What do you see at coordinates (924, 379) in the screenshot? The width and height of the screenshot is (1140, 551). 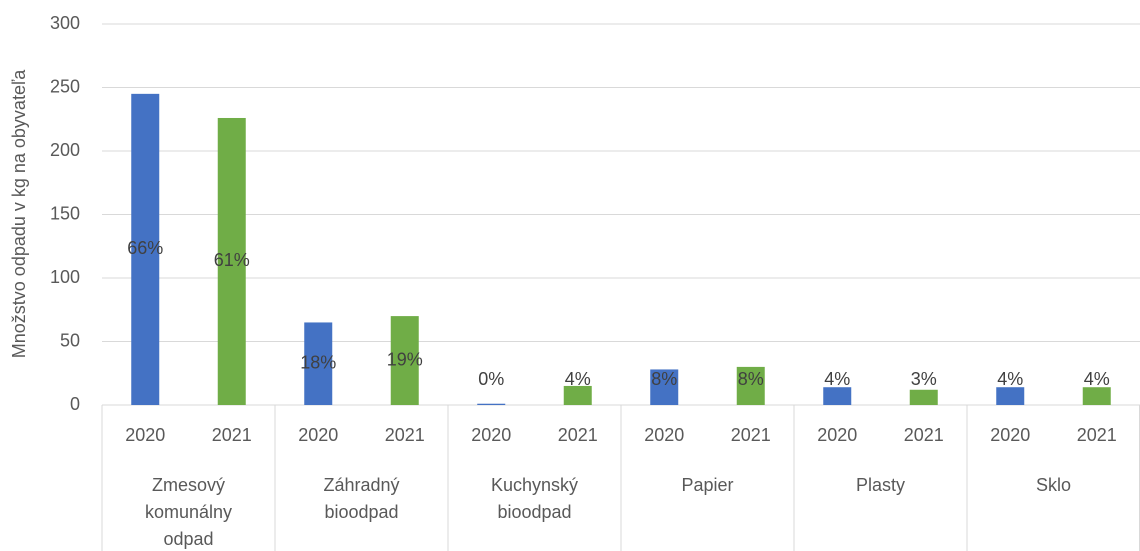 I see `data-label: 3%` at bounding box center [924, 379].